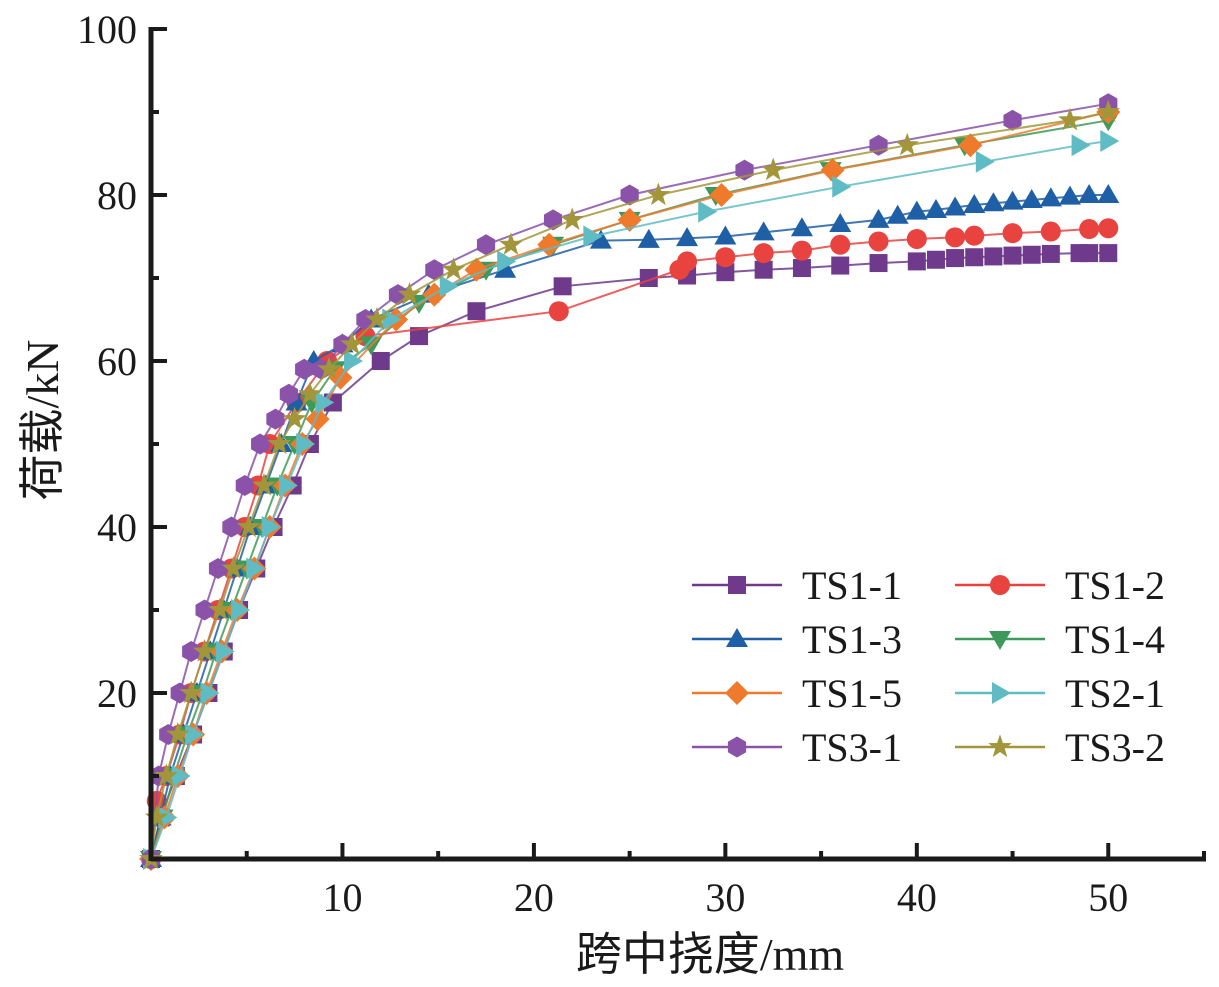  I want to click on legend-item-TS1-4: TS1-4, so click(1060, 639).